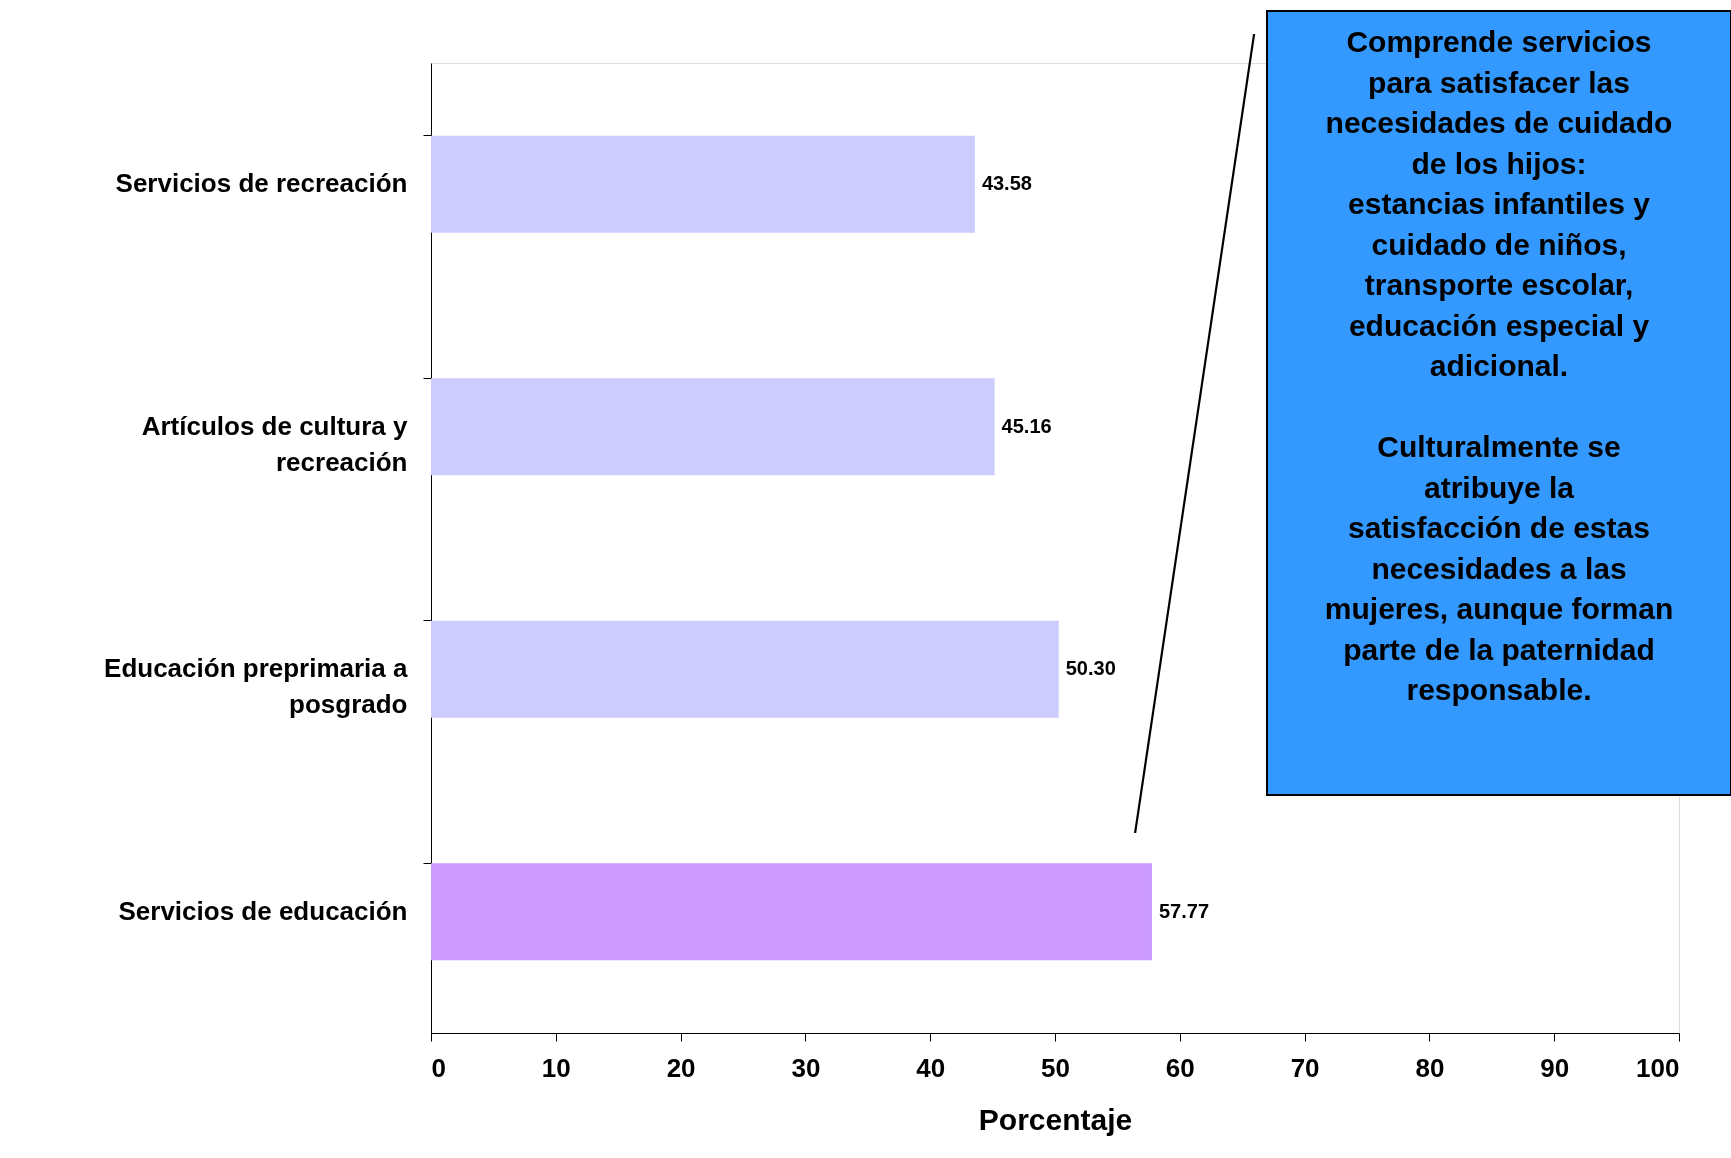  Describe the element at coordinates (1184, 910) in the screenshot. I see `data-label: 57.77` at that location.